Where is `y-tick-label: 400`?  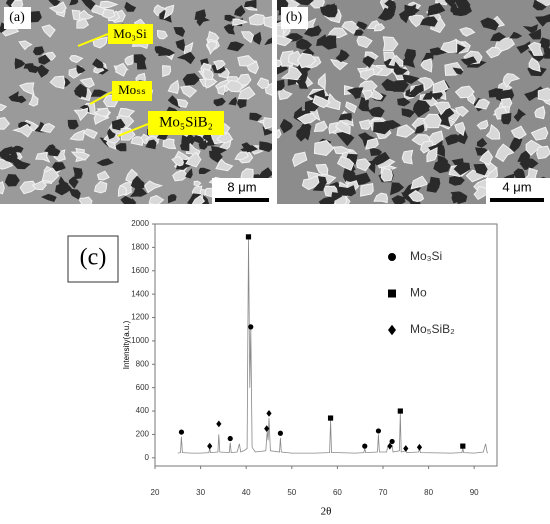 y-tick-label: 400 is located at coordinates (143, 410).